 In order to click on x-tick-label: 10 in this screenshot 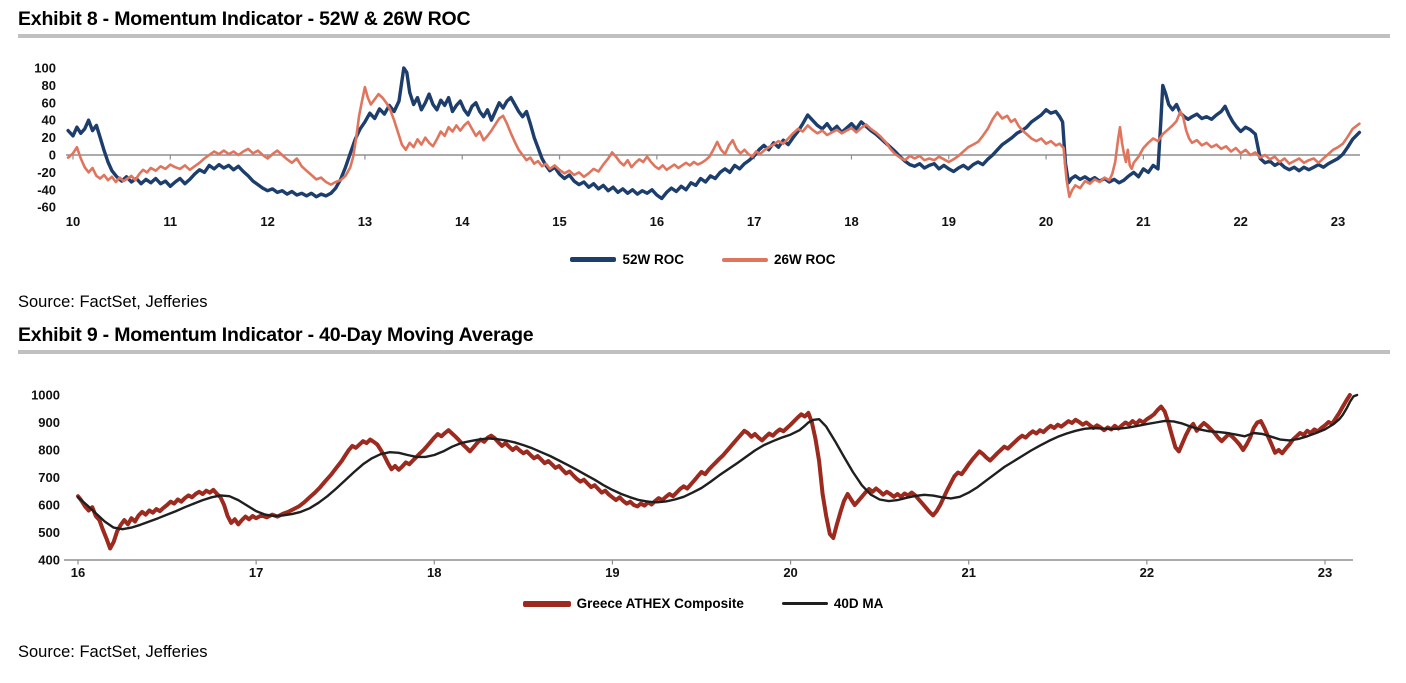, I will do `click(73, 221)`.